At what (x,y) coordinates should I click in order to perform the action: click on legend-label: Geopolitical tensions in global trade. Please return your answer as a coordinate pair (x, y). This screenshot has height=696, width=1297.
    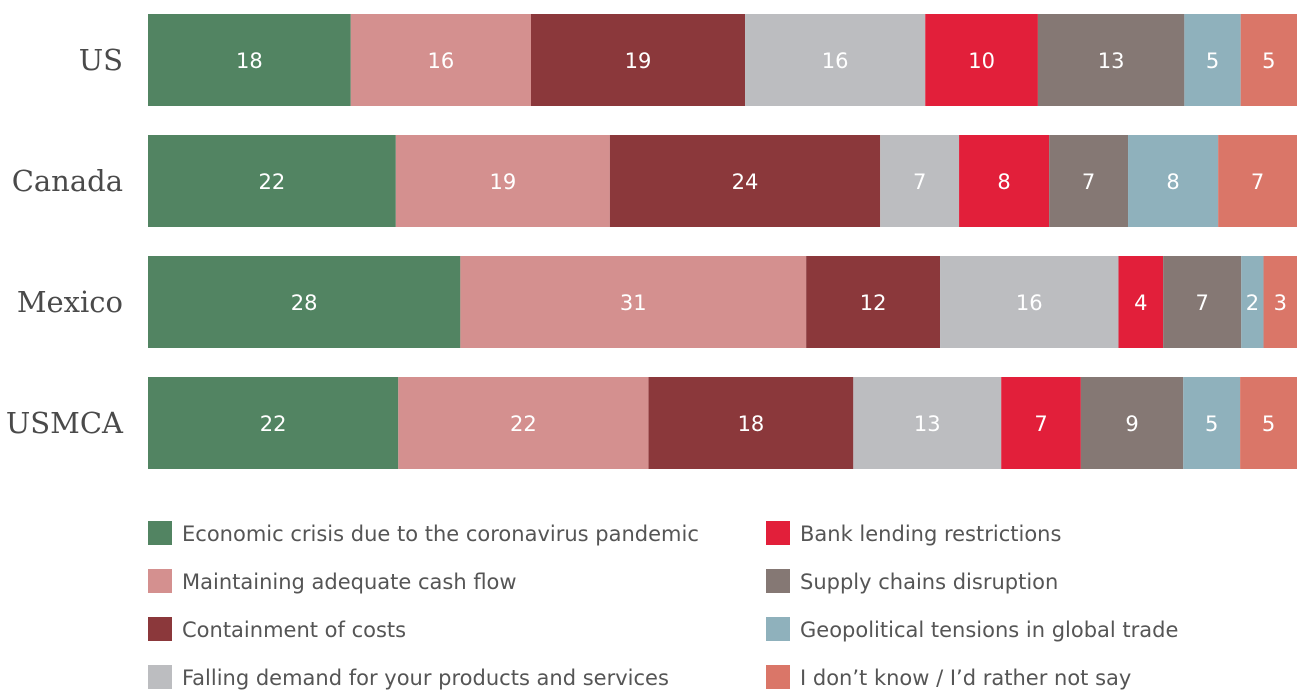
    Looking at the image, I should click on (989, 630).